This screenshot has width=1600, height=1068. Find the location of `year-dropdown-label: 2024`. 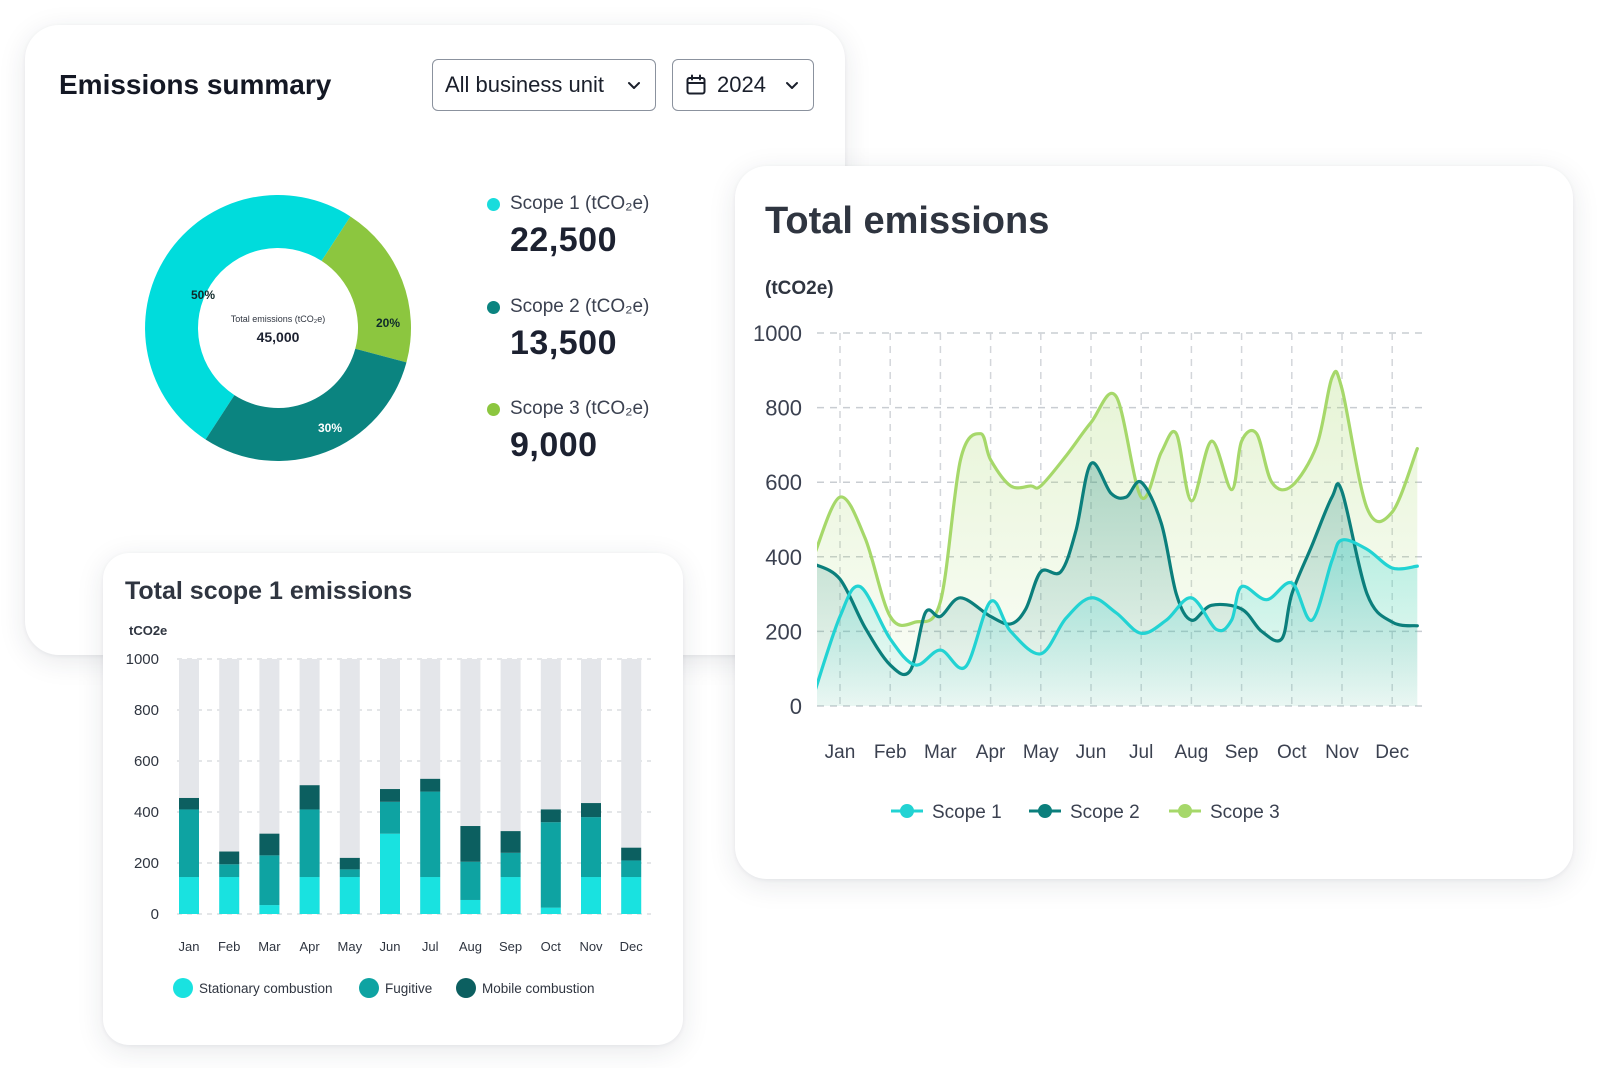

year-dropdown-label: 2024 is located at coordinates (741, 84).